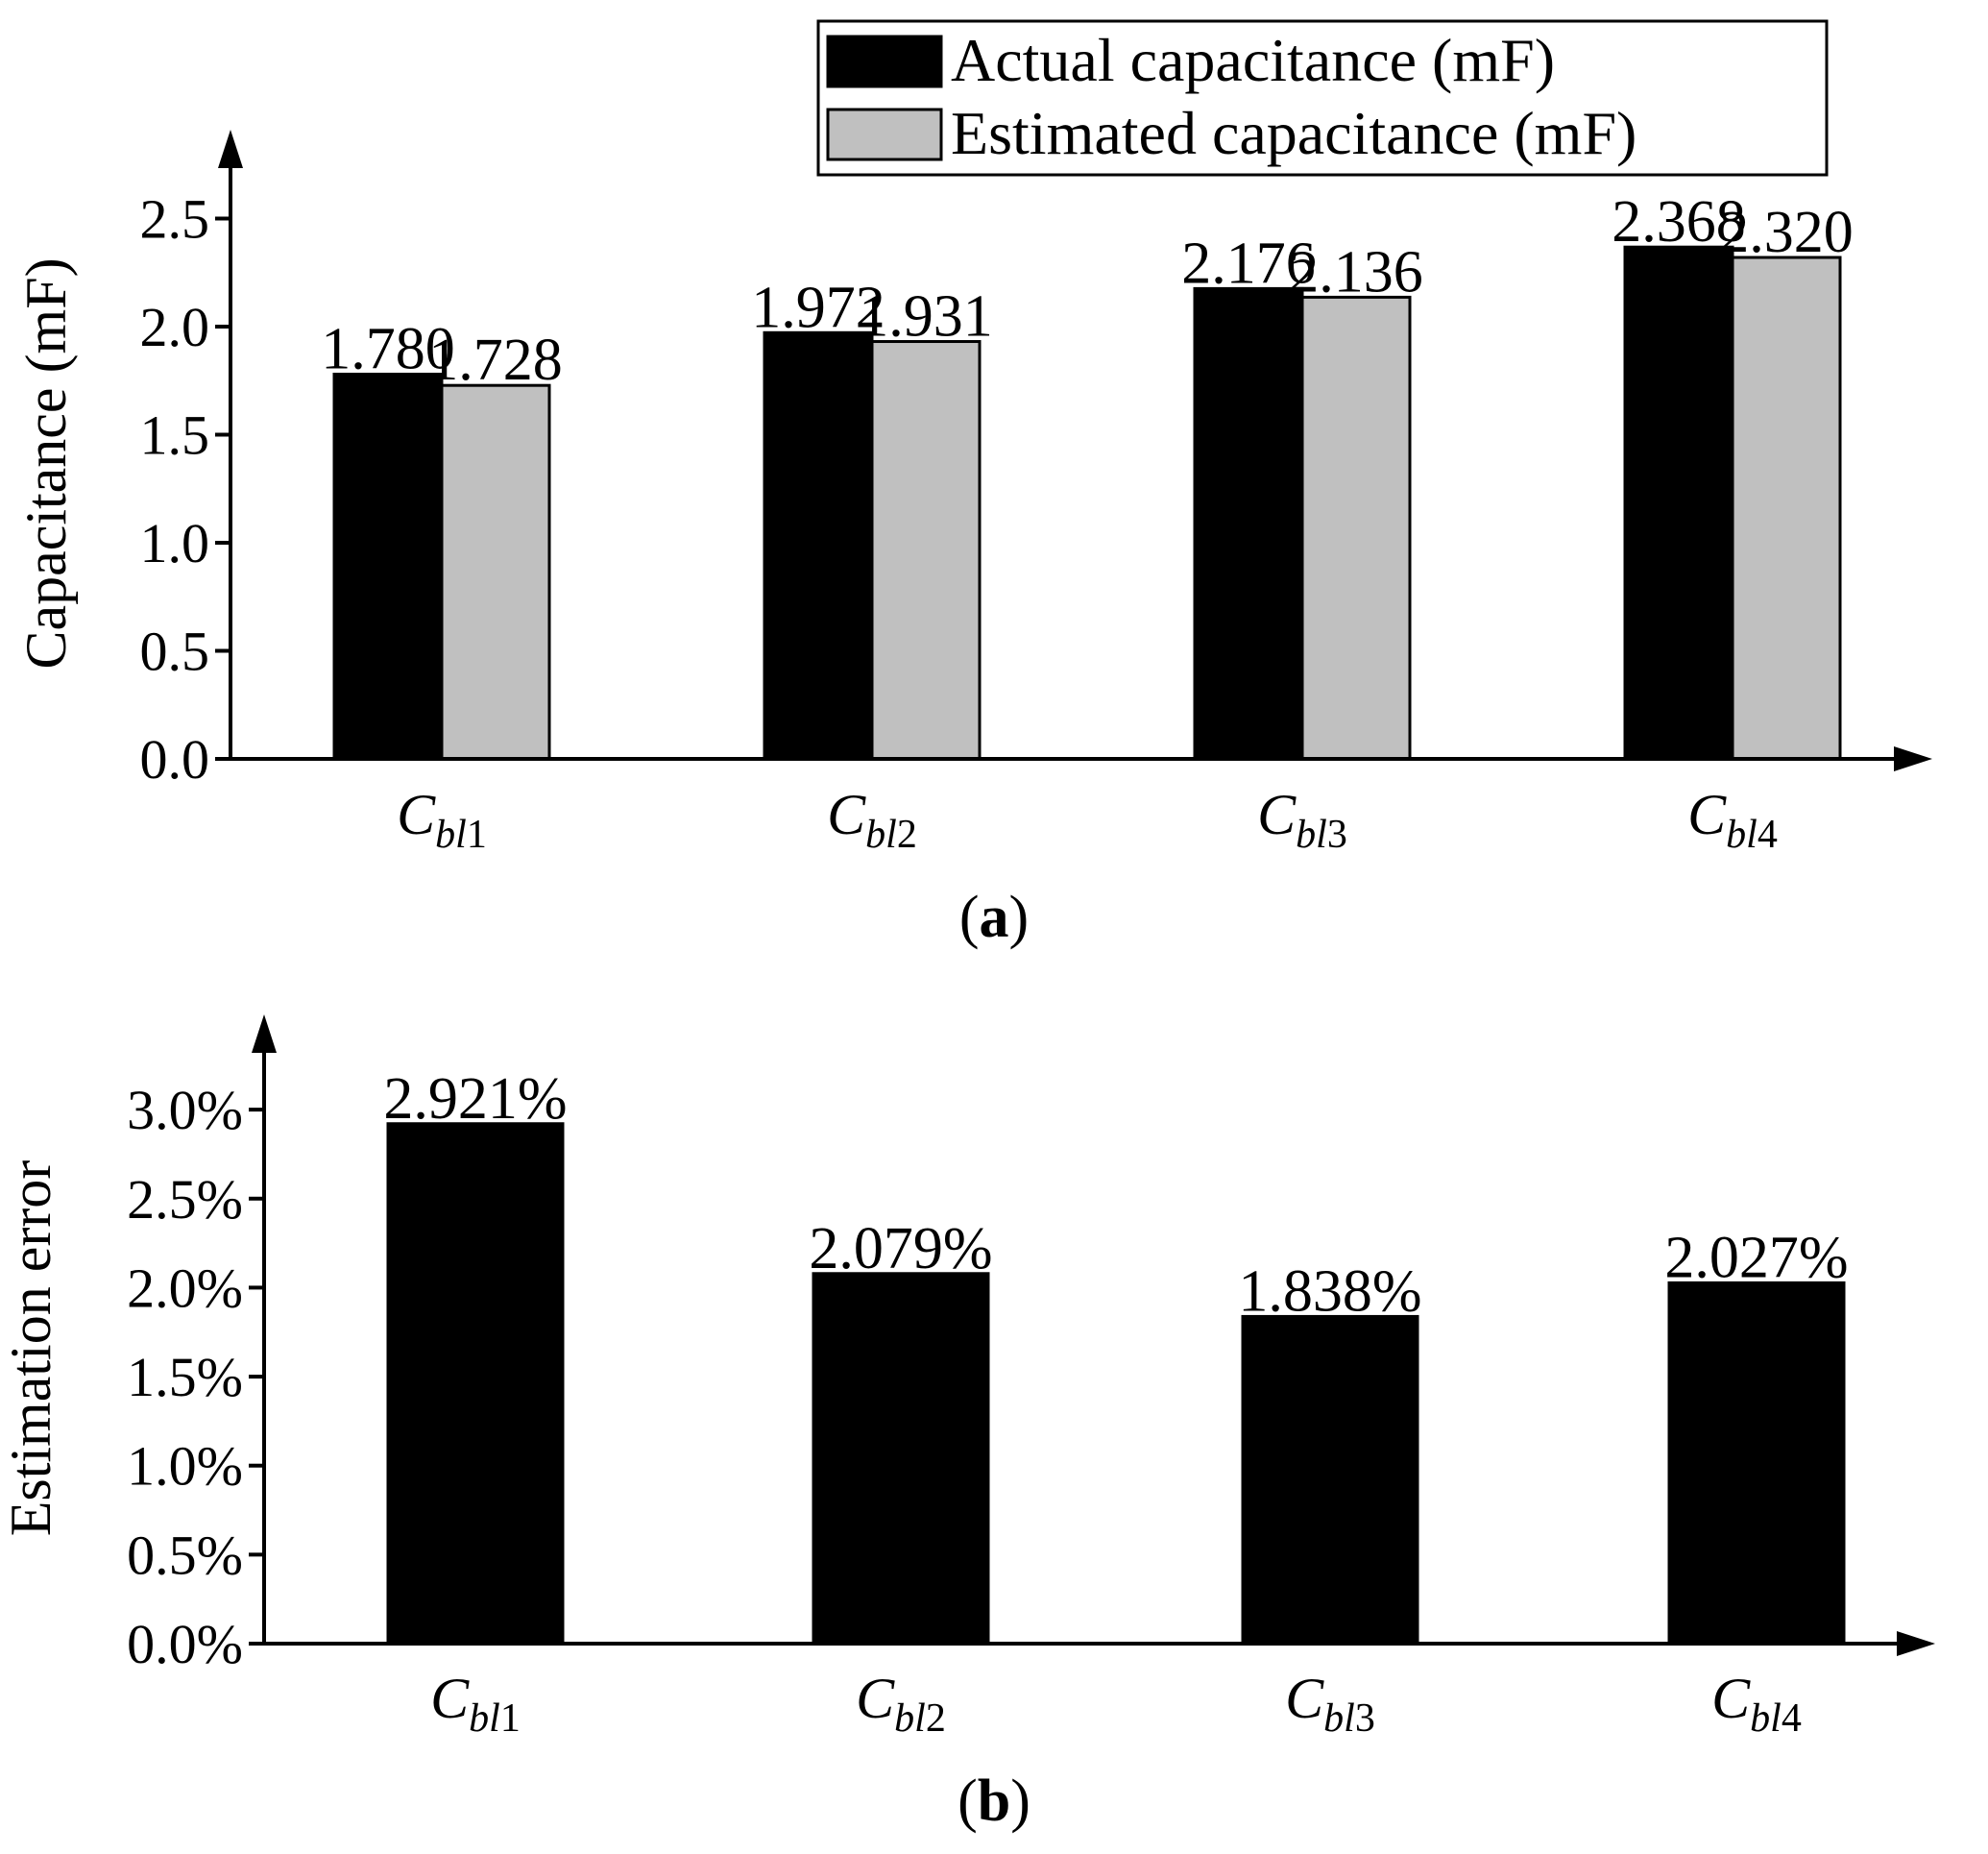 This screenshot has height=1854, width=1988. Describe the element at coordinates (175, 219) in the screenshot. I see `y-tick-label: 2.5` at that location.